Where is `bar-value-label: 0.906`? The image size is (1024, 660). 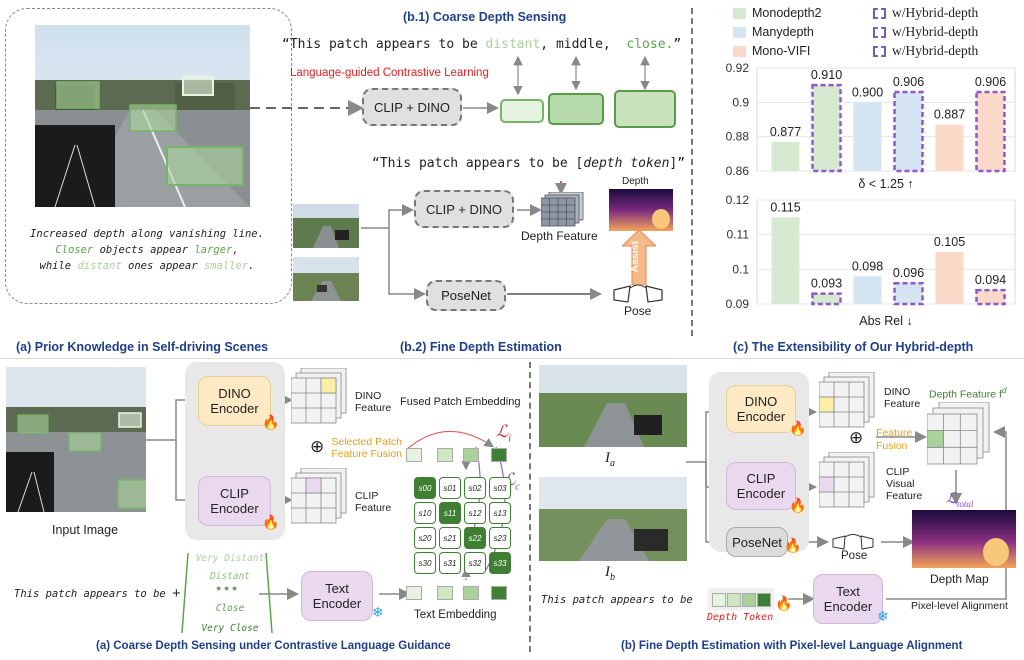 bar-value-label: 0.906 is located at coordinates (908, 82).